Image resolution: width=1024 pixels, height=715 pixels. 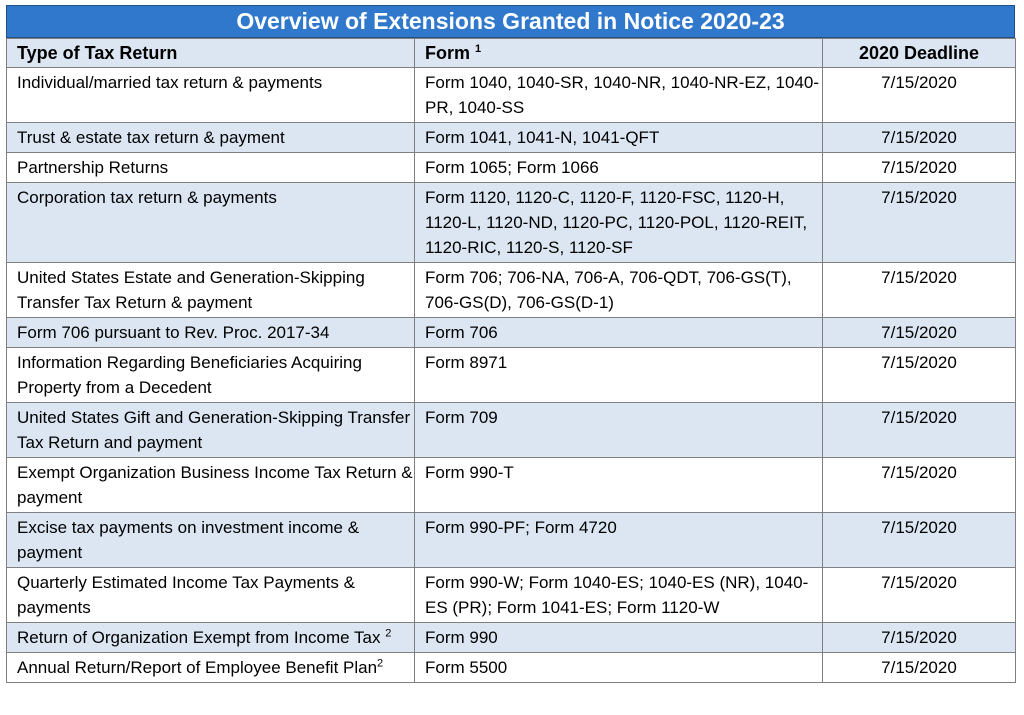 What do you see at coordinates (618, 167) in the screenshot?
I see `cell-form: Form 1065; Form 1066` at bounding box center [618, 167].